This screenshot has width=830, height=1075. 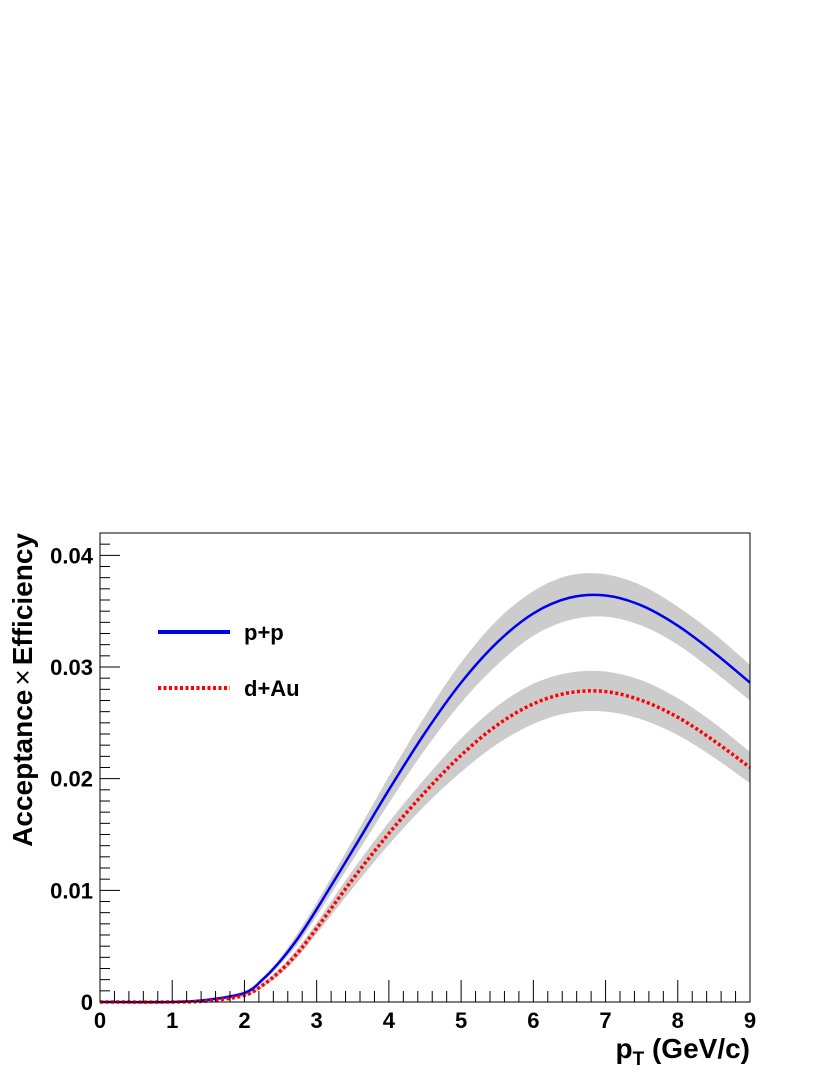 I want to click on x-axis-title-subscript: T, so click(x=639, y=1059).